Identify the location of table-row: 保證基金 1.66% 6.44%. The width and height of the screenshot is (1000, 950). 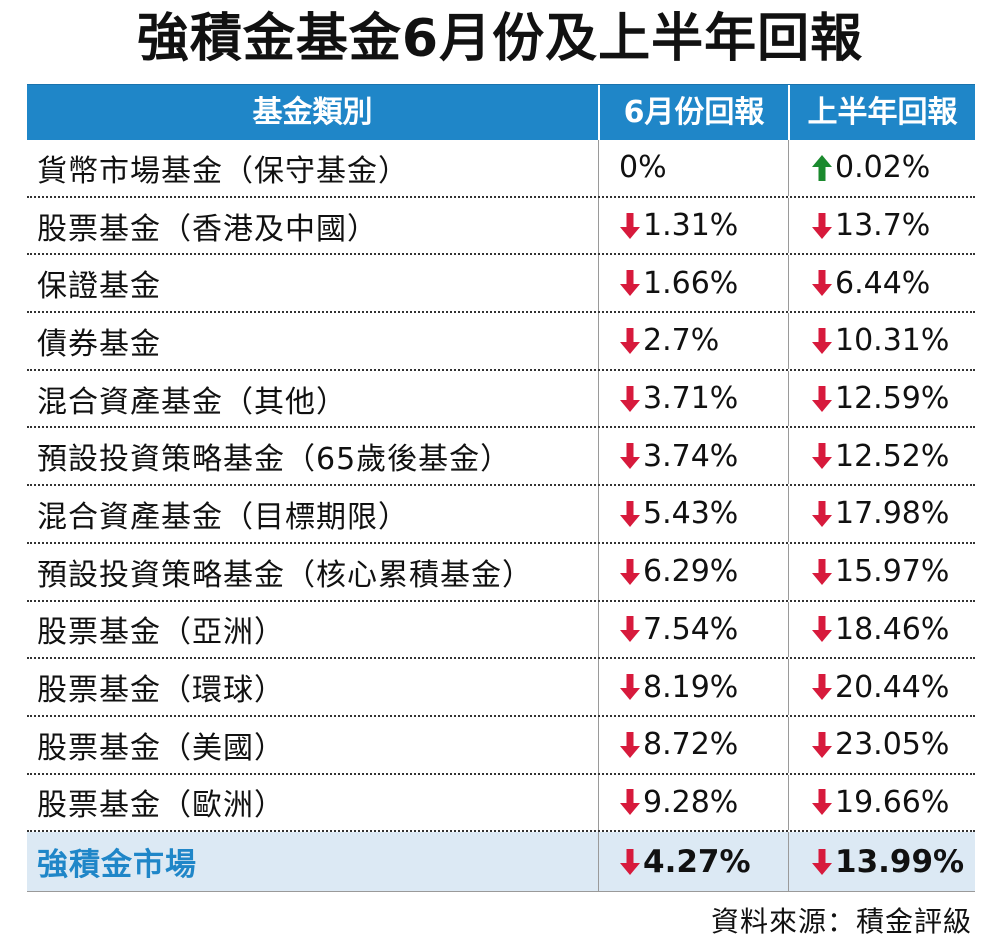
(501, 284).